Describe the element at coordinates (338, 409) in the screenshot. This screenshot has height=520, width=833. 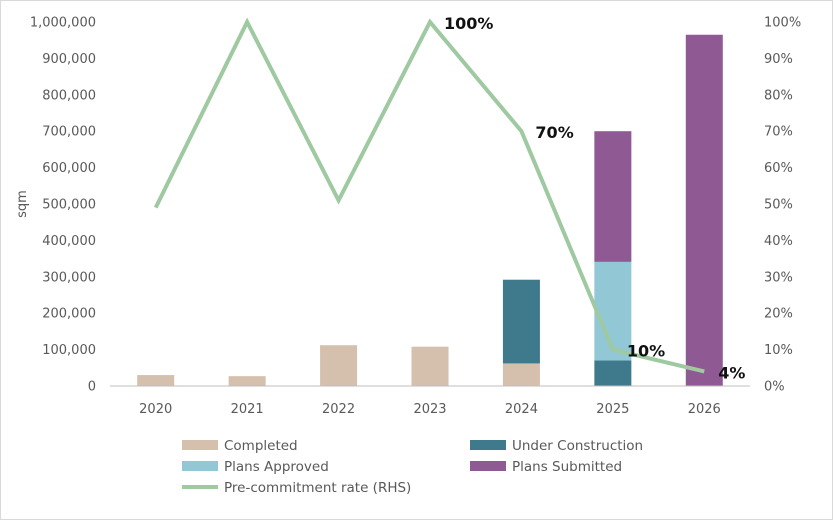
I see `x-tick-label: 2022` at that location.